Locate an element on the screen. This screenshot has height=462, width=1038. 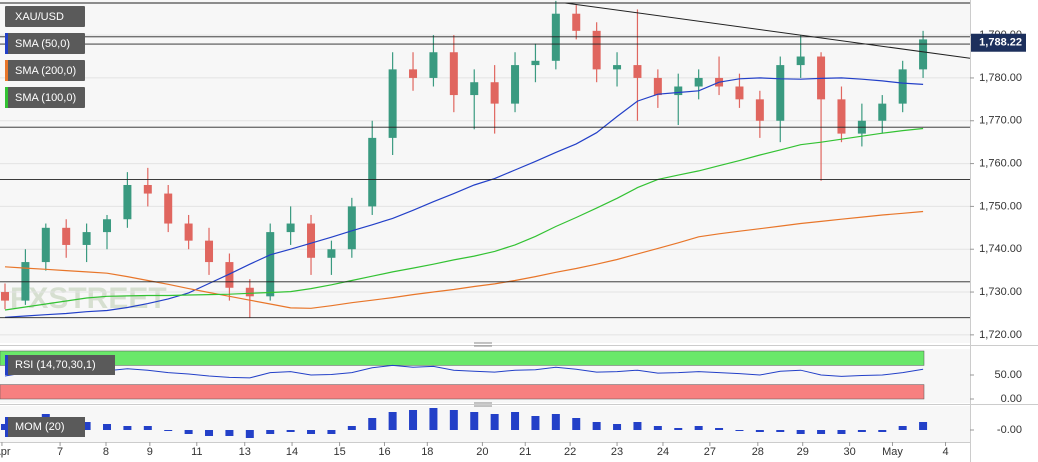
x-tick-label: 13 is located at coordinates (245, 452).